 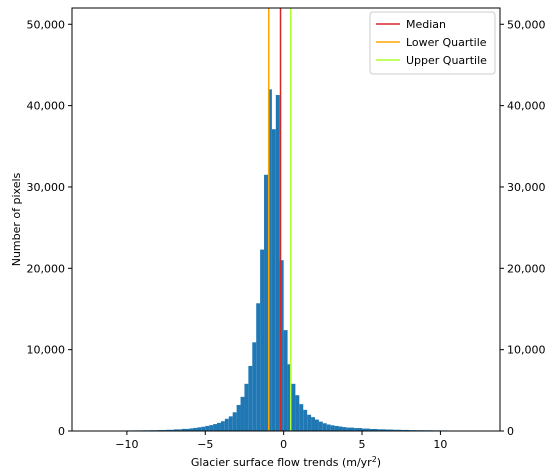 What do you see at coordinates (510, 431) in the screenshot?
I see `y-tick-label-right: 0` at bounding box center [510, 431].